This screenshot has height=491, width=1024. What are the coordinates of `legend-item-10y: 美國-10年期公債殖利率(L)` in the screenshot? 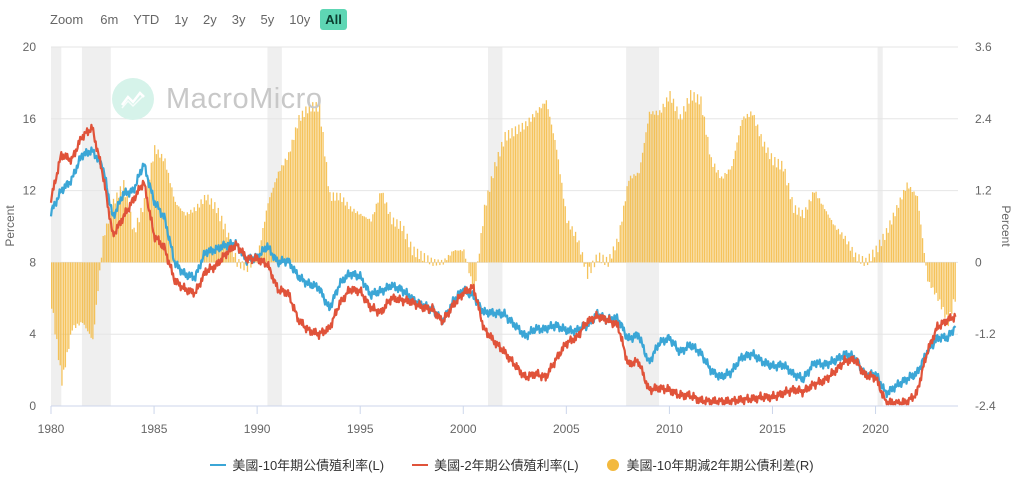 It's located at (297, 464).